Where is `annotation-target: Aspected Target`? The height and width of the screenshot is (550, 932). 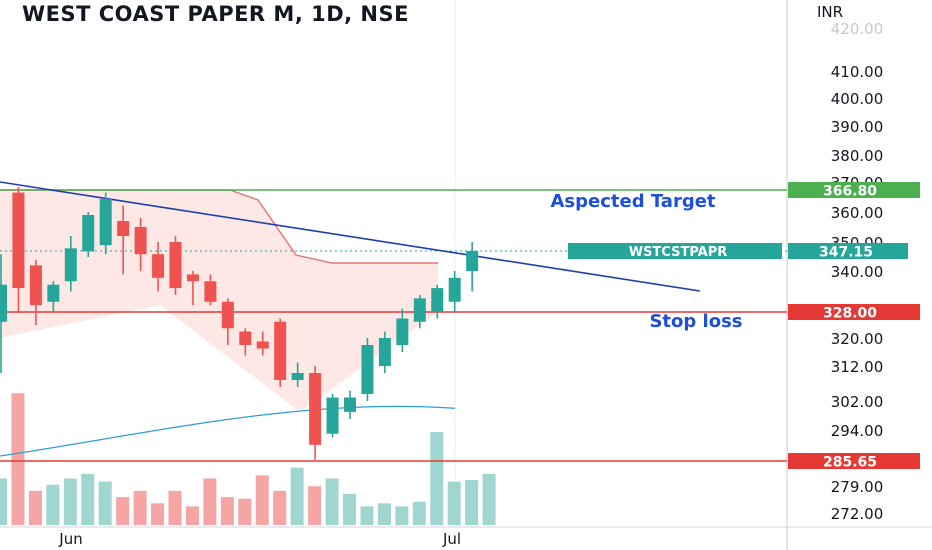 annotation-target: Aspected Target is located at coordinates (632, 201).